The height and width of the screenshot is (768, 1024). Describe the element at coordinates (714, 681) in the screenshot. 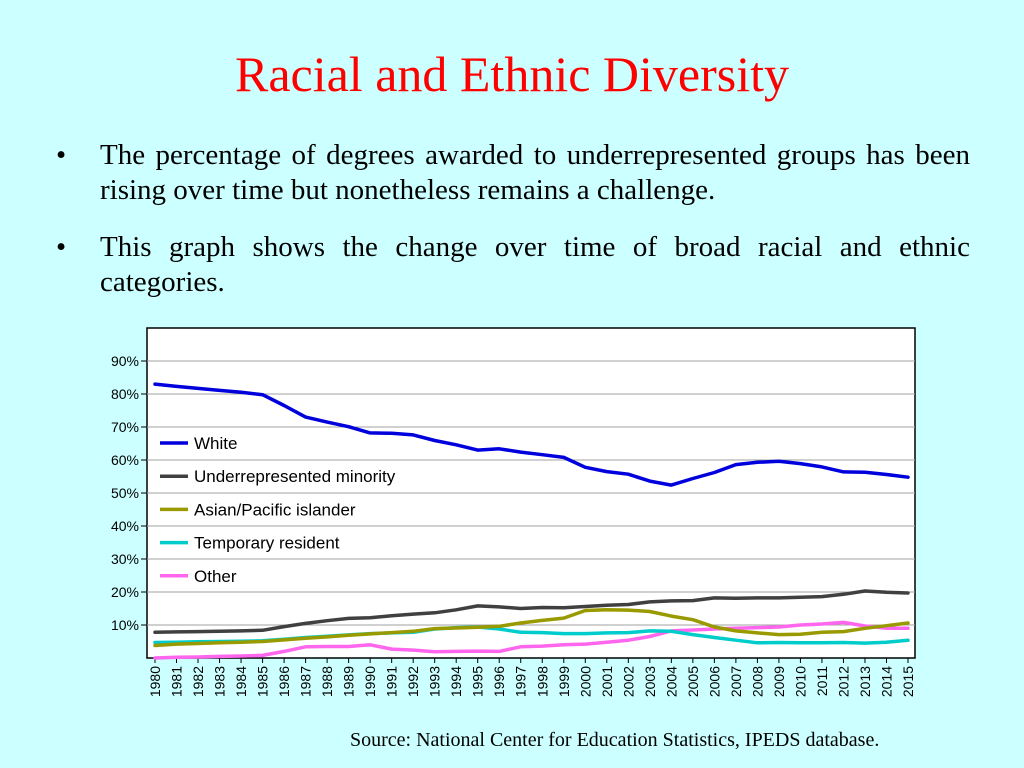

I see `x-tick-label: 2006` at that location.